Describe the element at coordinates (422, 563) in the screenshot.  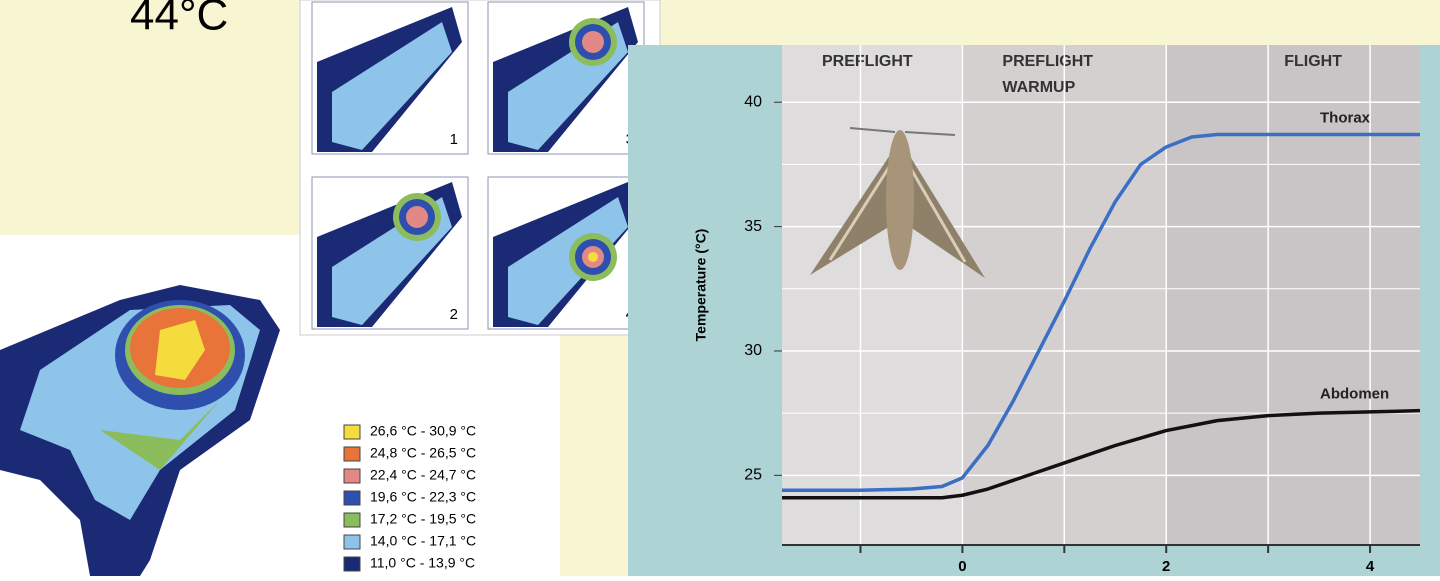
I see `legend-label: 11,0 °C - 13,9 °C` at that location.